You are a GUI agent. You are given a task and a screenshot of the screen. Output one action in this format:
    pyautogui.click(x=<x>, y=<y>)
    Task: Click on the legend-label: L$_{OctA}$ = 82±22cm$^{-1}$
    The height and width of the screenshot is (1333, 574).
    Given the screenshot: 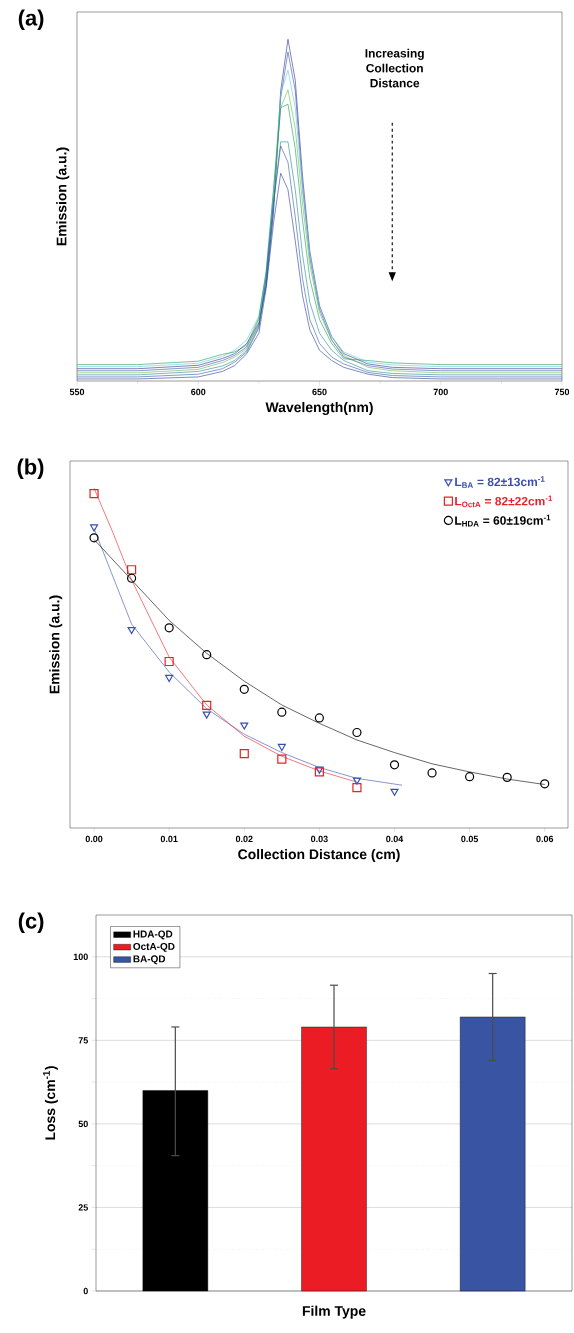 What is the action you would take?
    pyautogui.click(x=504, y=501)
    